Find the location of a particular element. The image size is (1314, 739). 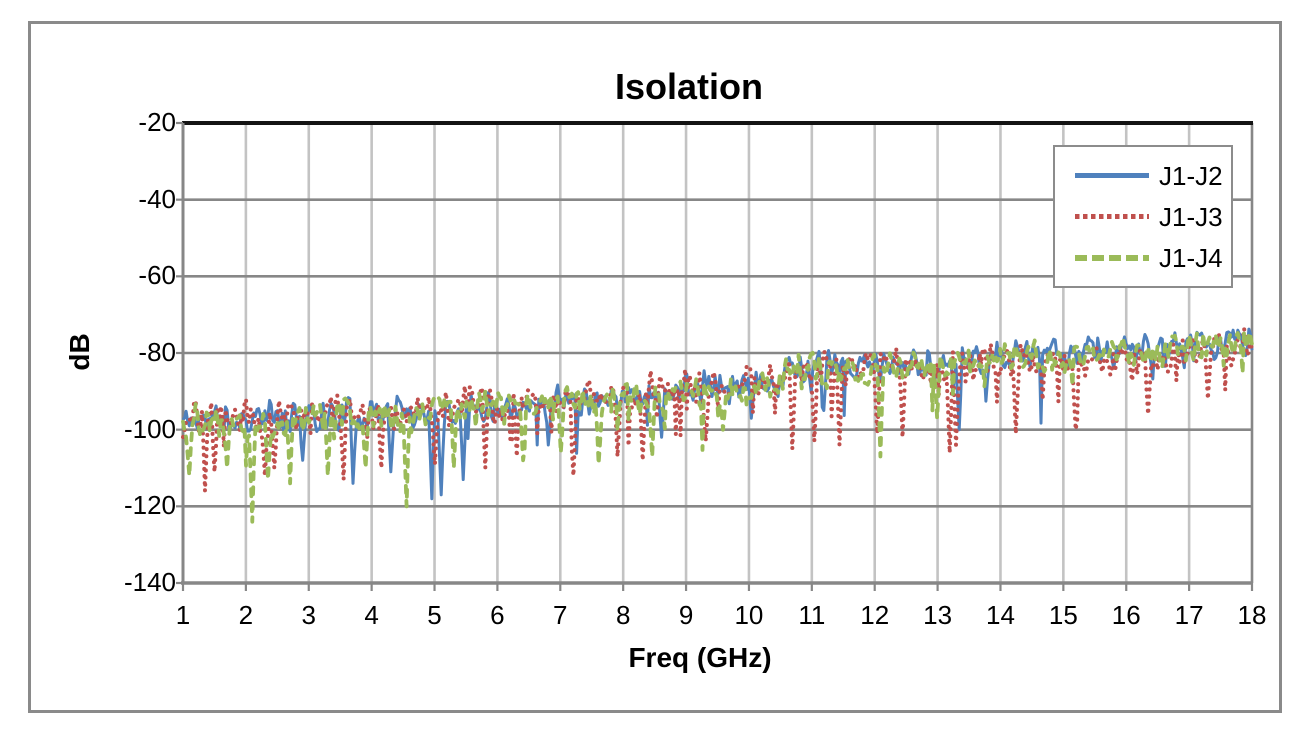

legend-item-j1-j4: J1-J4 is located at coordinates (1149, 258).